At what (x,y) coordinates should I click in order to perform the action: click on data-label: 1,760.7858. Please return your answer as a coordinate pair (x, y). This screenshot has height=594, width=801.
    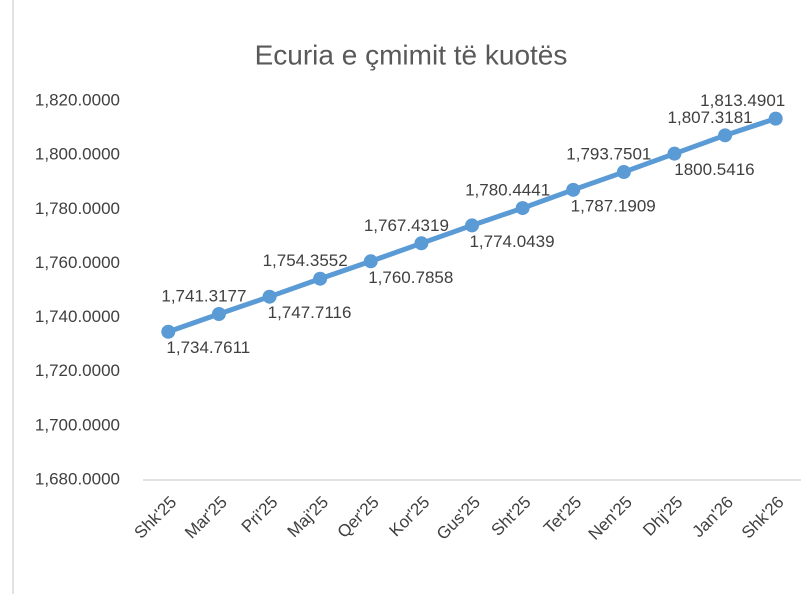
    Looking at the image, I should click on (410, 277).